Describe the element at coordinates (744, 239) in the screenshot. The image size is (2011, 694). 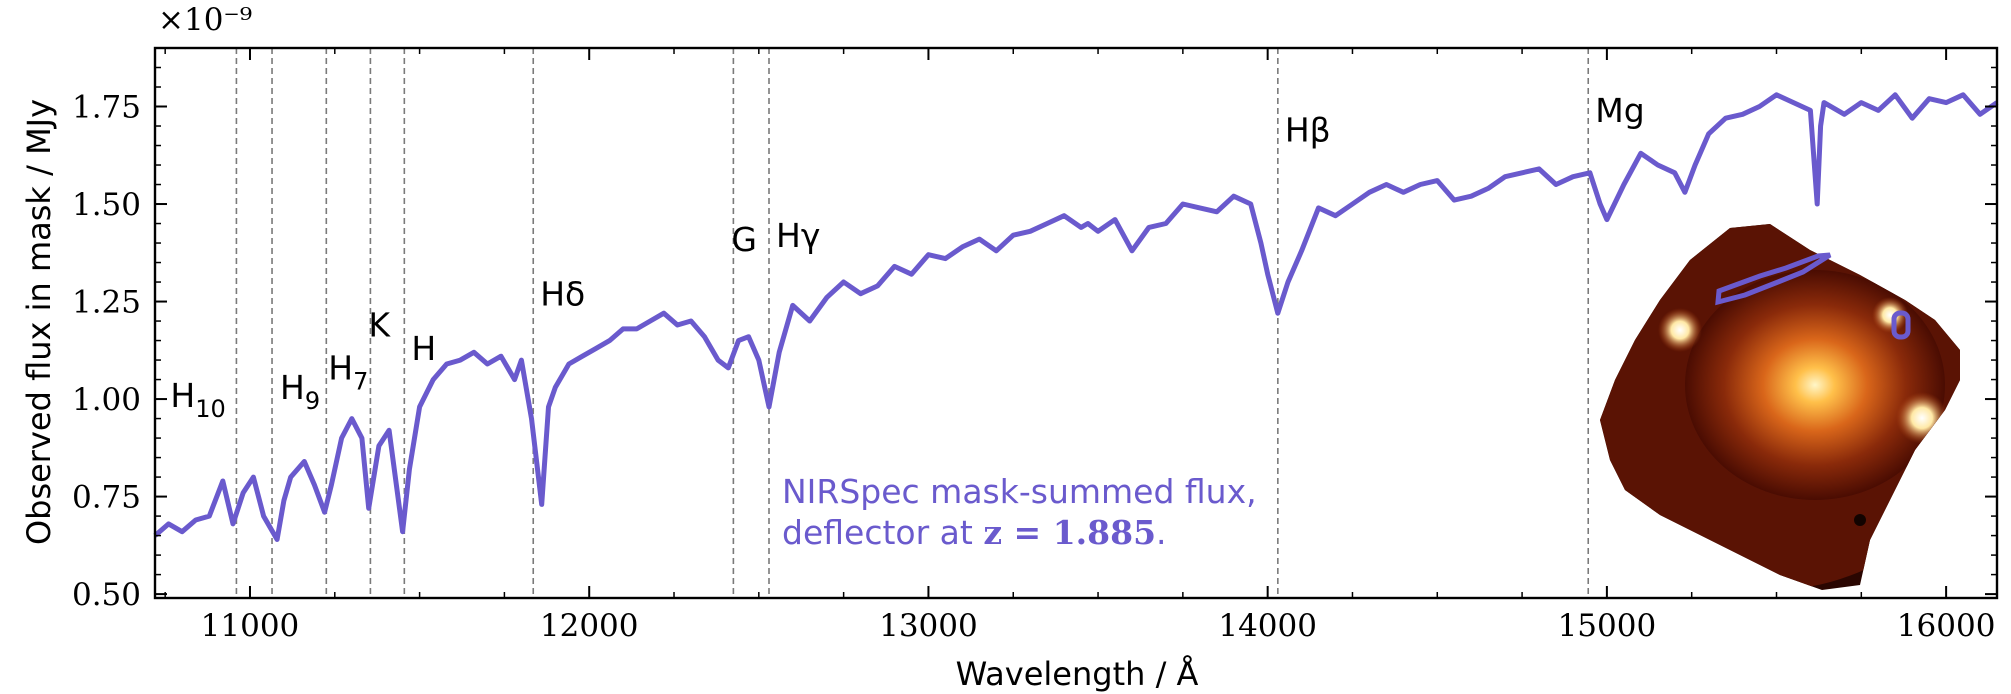
I see `reference-line-label-6: G` at that location.